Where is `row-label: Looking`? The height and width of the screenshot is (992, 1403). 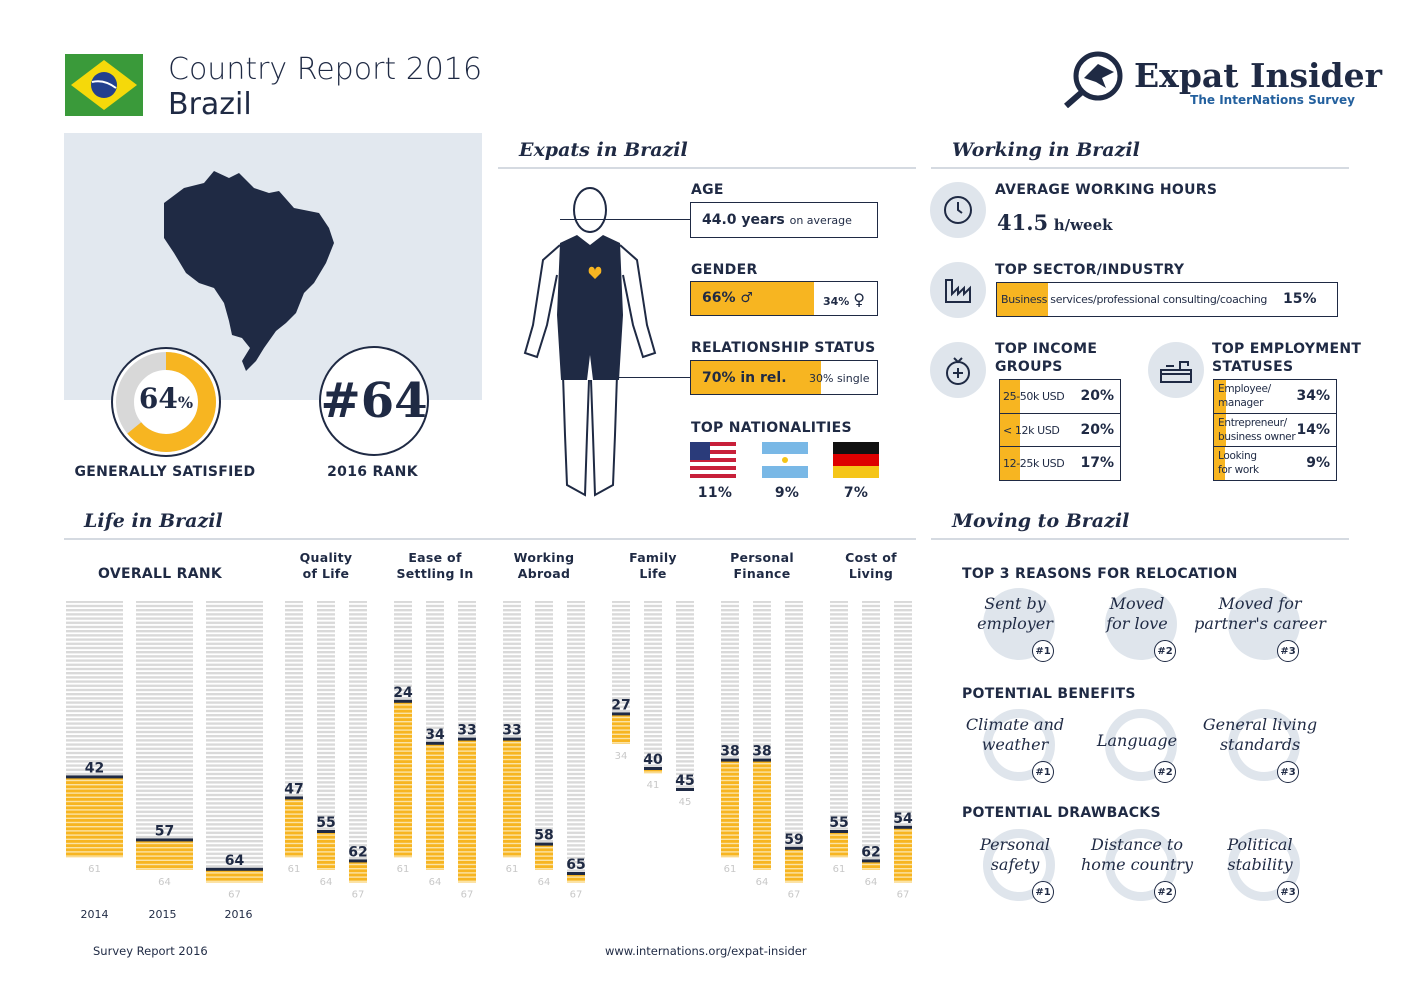 row-label: Looking is located at coordinates (1237, 456).